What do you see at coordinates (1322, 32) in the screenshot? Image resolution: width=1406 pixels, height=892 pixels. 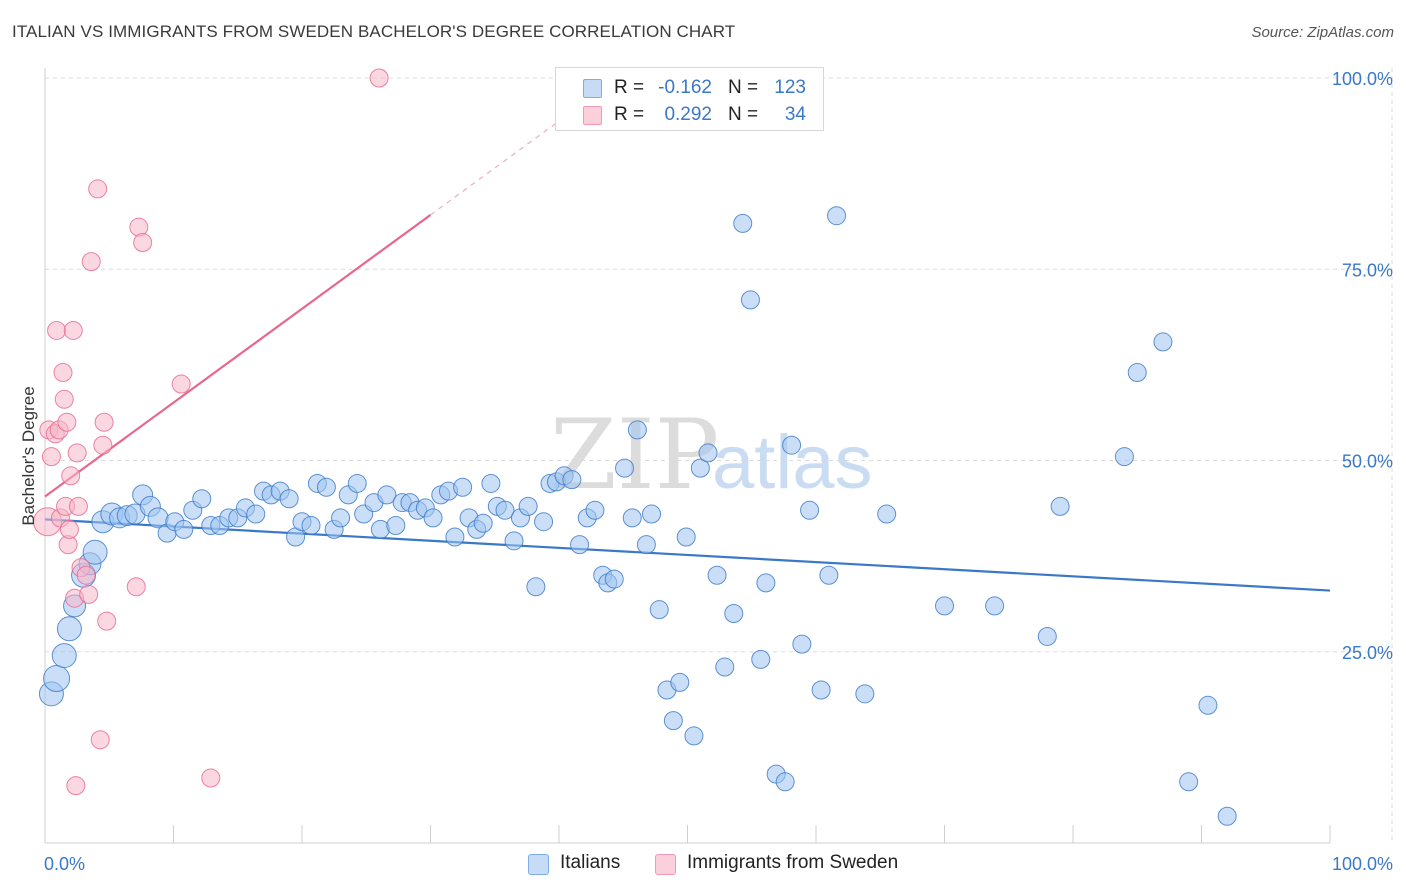 I see `source-label: Source: ZipAtlas.com` at bounding box center [1322, 32].